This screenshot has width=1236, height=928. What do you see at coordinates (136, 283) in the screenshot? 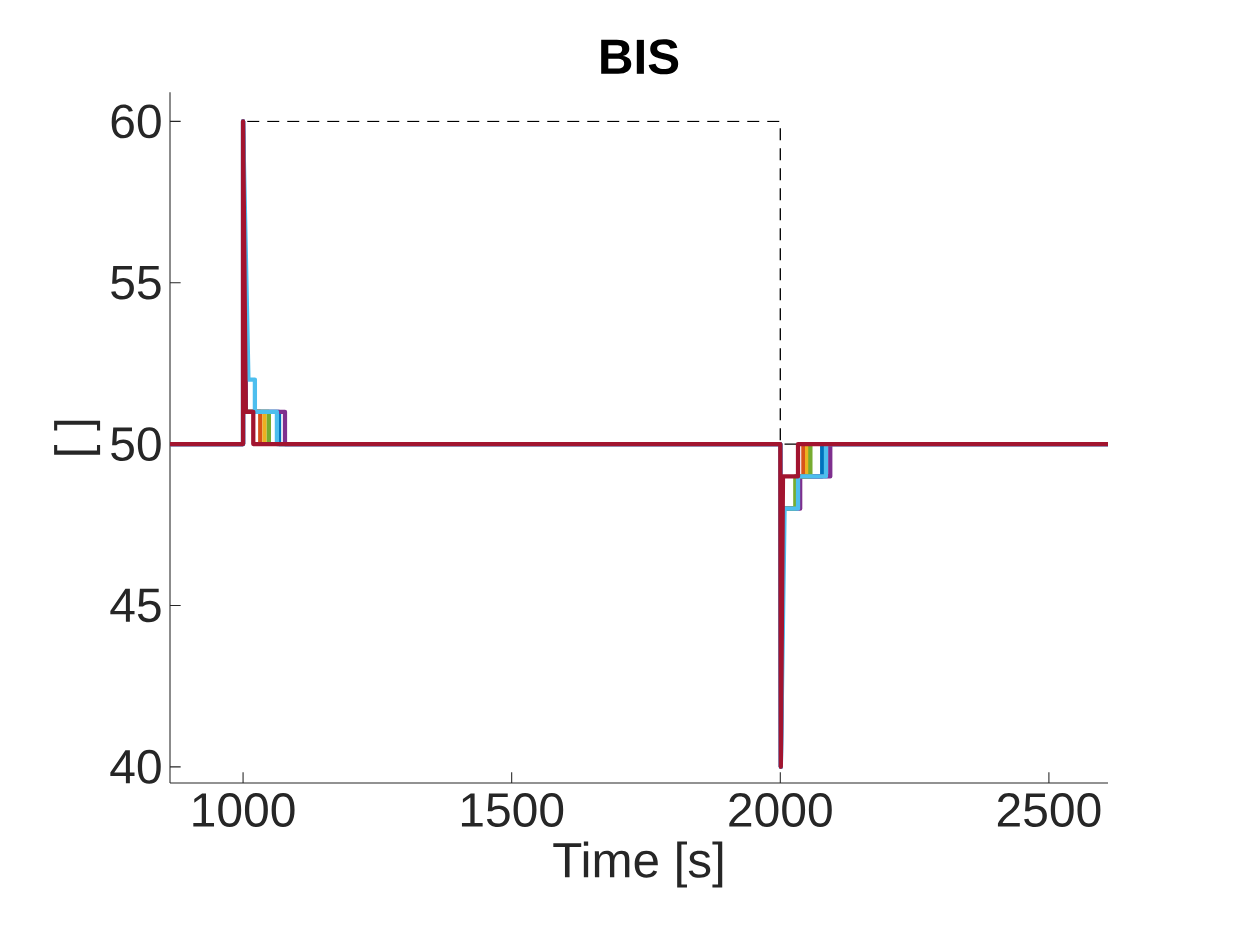
I see `y-tick-label: 55` at bounding box center [136, 283].